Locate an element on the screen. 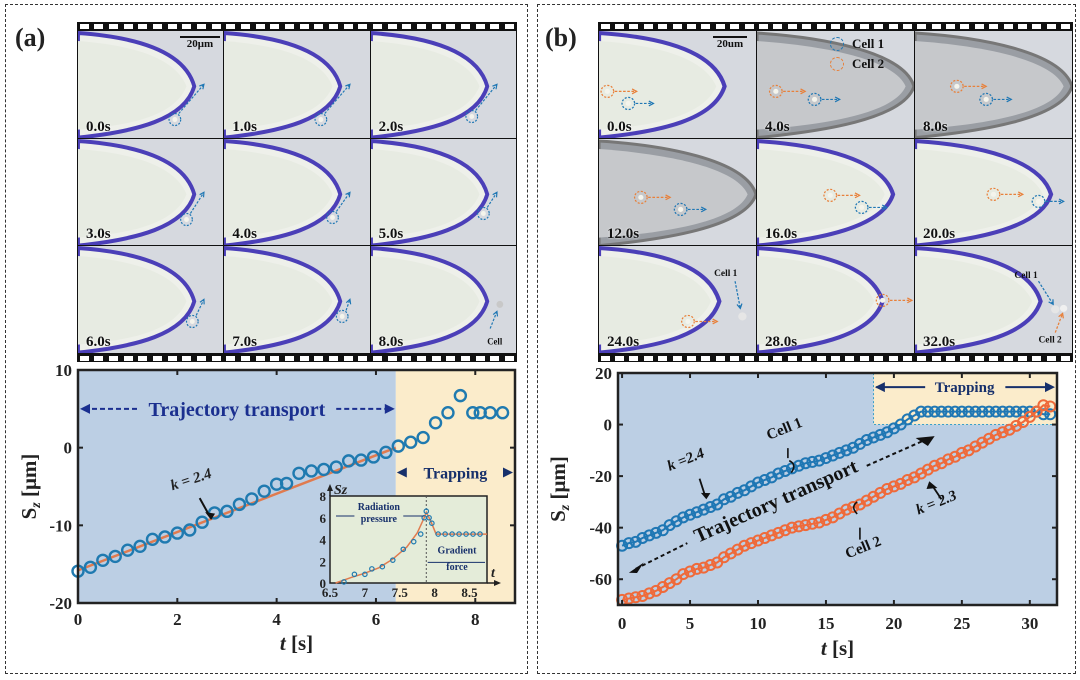  legend-marker is located at coordinates (837, 64).